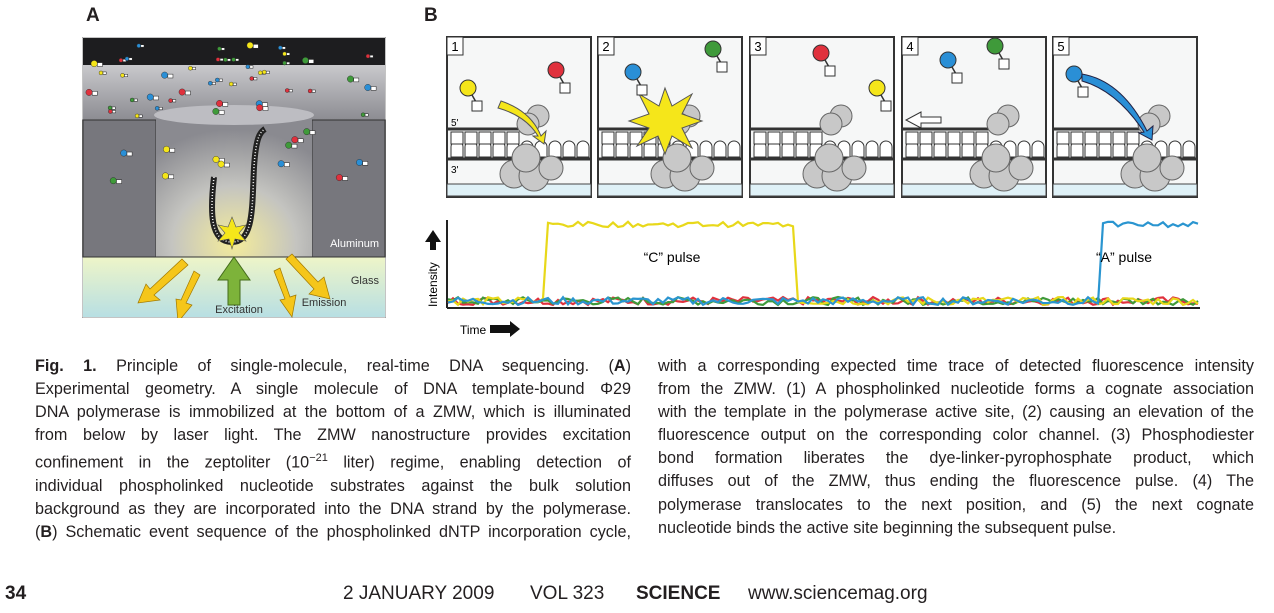  Describe the element at coordinates (172, 462) in the screenshot. I see `caption-text: confinement in the zeptoliter (10` at that location.